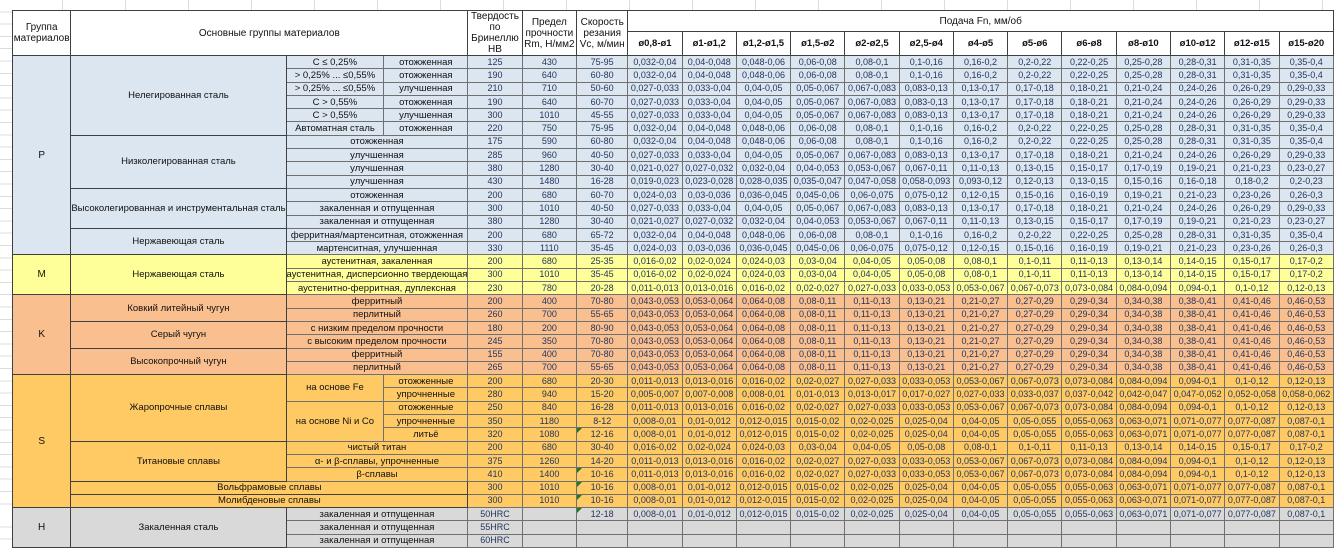 This screenshot has width=1334, height=548. I want to click on cell-feed-value: 0,047-0,052, so click(1197, 394).